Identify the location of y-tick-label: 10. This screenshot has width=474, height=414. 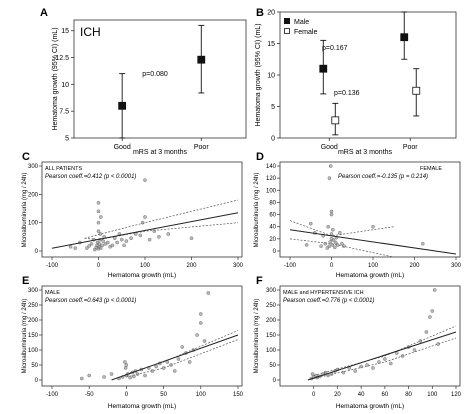
(271, 76).